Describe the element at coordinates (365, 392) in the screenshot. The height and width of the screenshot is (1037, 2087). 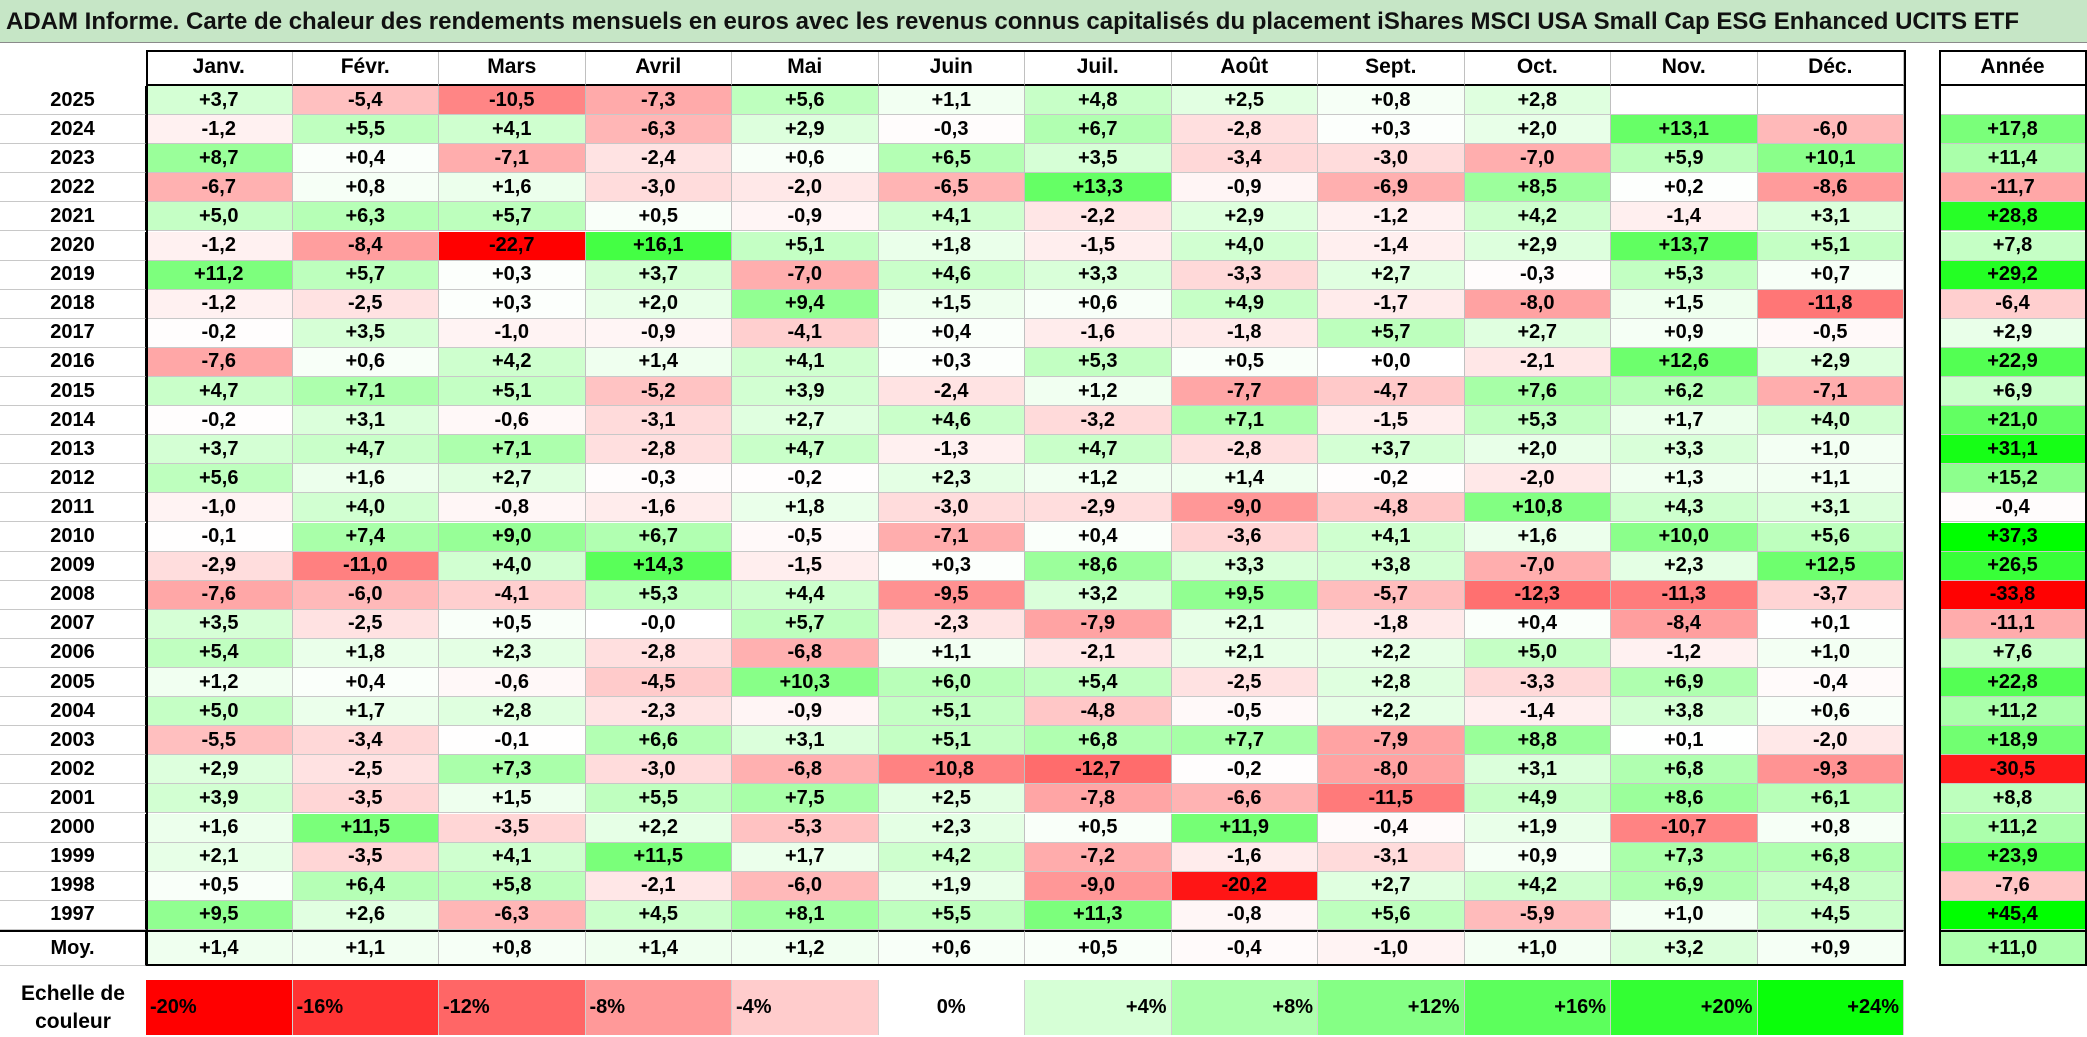
I see `heatmap-cell: +7,1` at that location.